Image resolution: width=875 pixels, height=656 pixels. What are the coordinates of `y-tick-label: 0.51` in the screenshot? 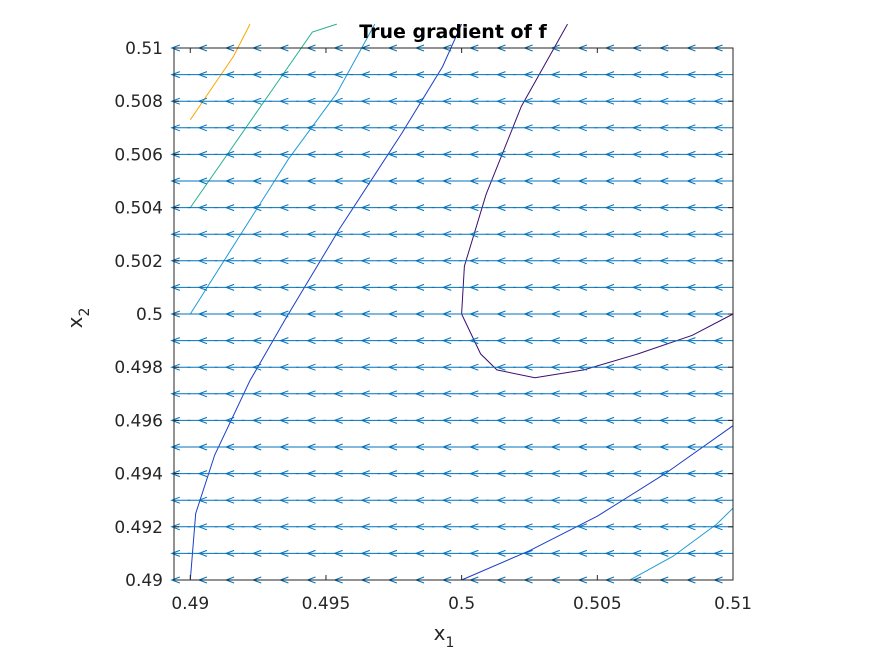 It's located at (144, 49).